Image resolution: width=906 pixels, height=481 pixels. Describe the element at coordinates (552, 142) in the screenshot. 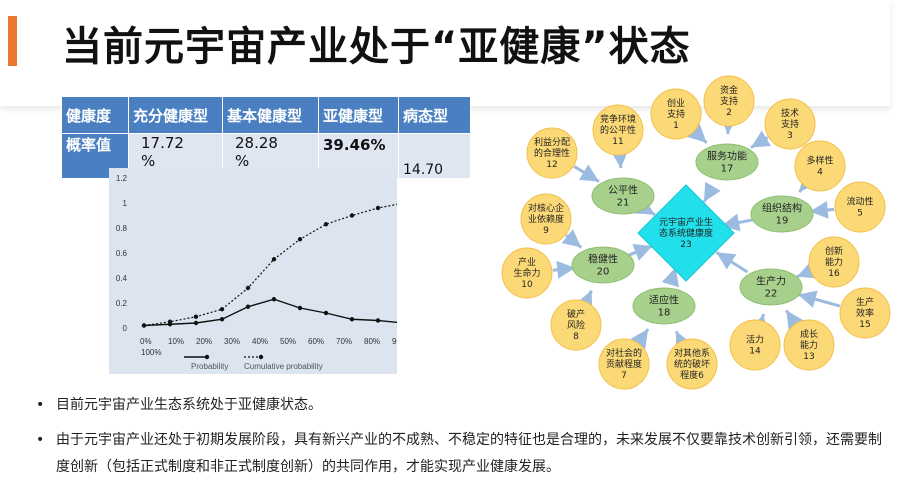

I see `factor-node-label-line: 利益分配` at that location.